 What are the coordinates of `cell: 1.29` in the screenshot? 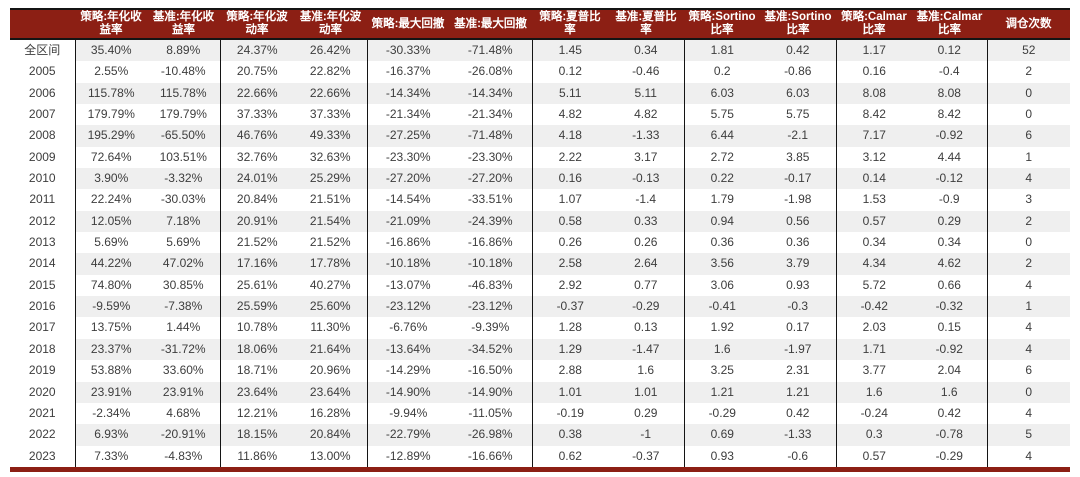 It's located at (569, 349).